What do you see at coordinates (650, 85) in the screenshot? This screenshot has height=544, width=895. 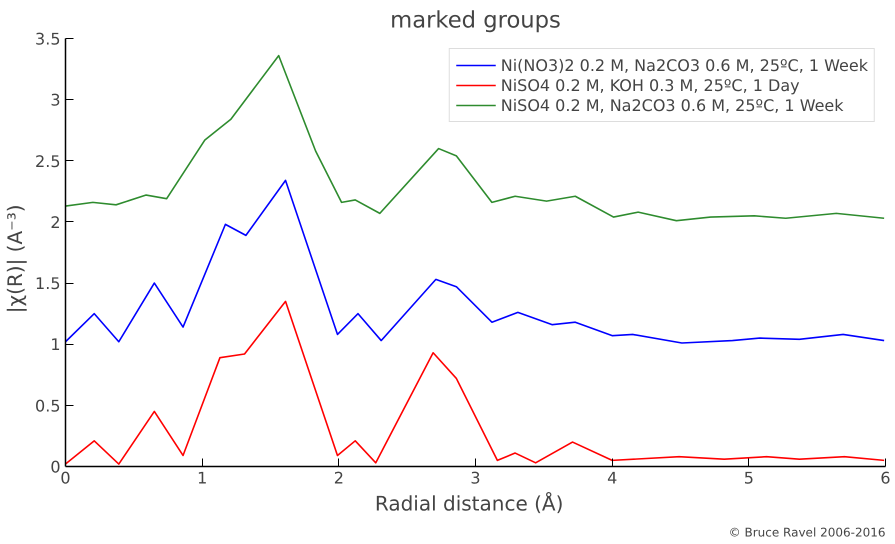 I see `legend-label: NiSO4 0.2 M, KOH 0.3 M, 25ºC, 1 Day` at bounding box center [650, 85].